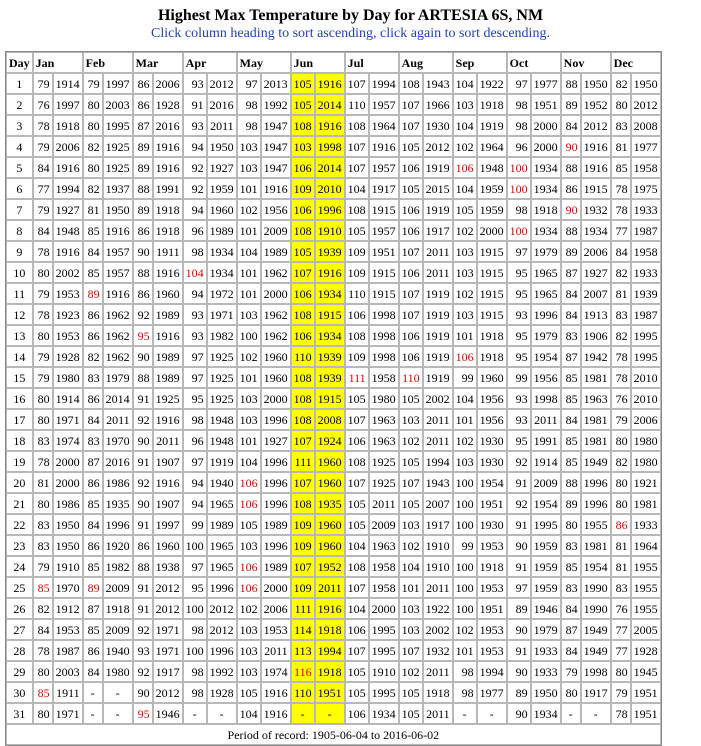 This screenshot has width=701, height=746. Describe the element at coordinates (425, 62) in the screenshot. I see `column-header-aug: Aug` at that location.